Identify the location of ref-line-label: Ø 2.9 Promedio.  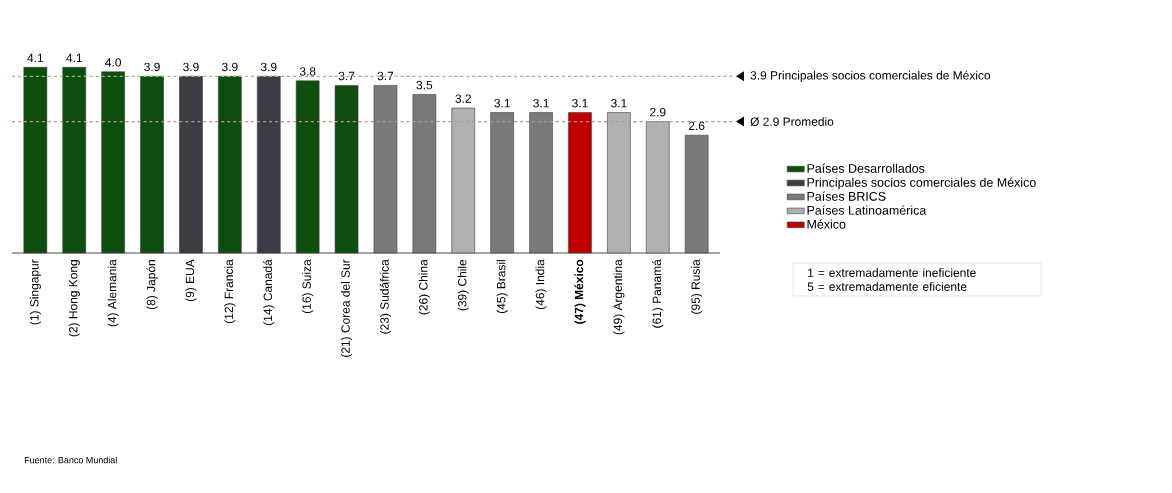
(792, 122).